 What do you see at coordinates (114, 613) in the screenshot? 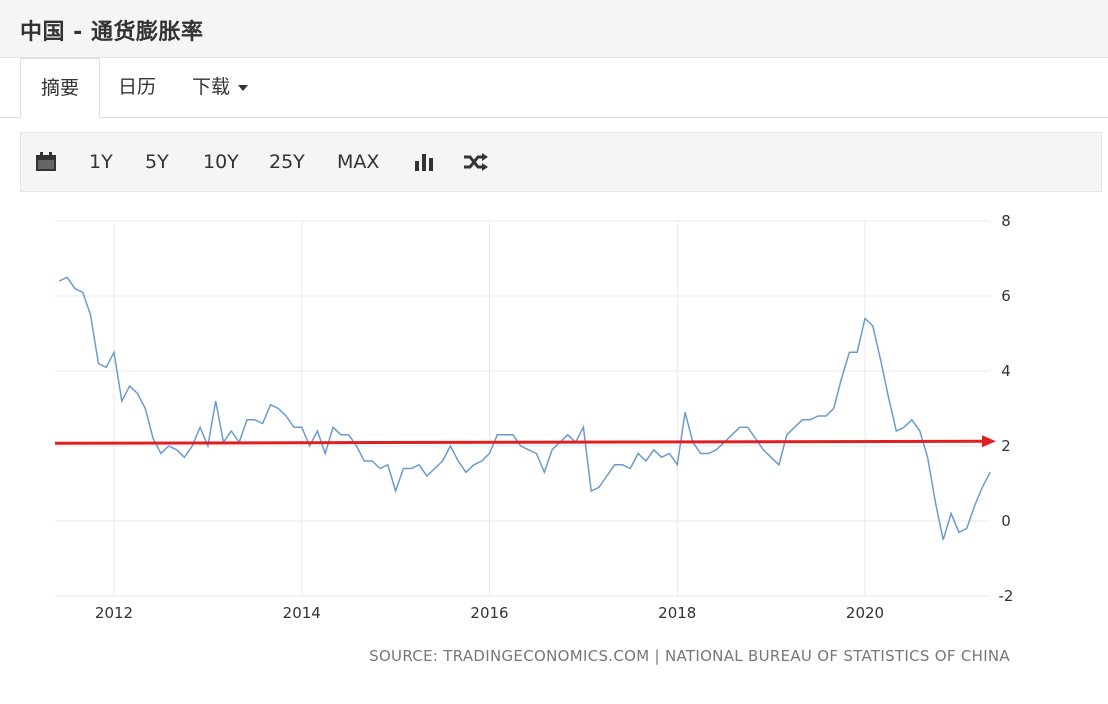
I see `x-tick-label: 2012` at bounding box center [114, 613].